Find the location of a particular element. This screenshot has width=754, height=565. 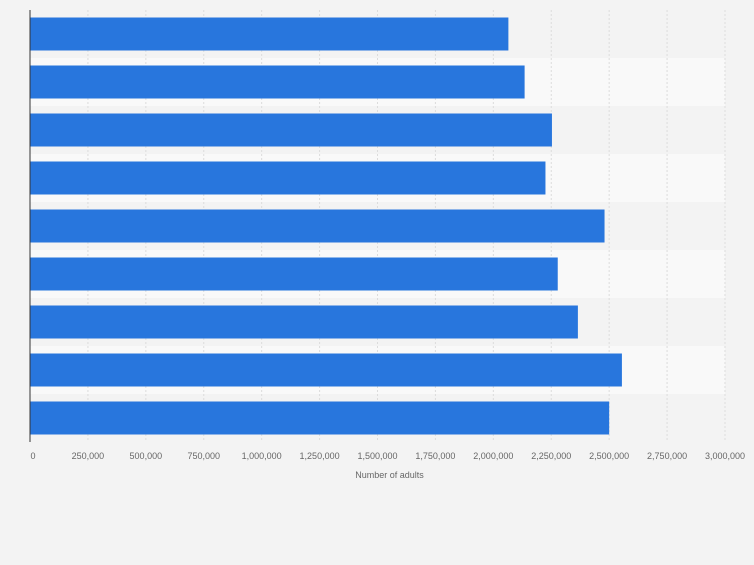

x-tick-label: 1,750,000 is located at coordinates (435, 456).